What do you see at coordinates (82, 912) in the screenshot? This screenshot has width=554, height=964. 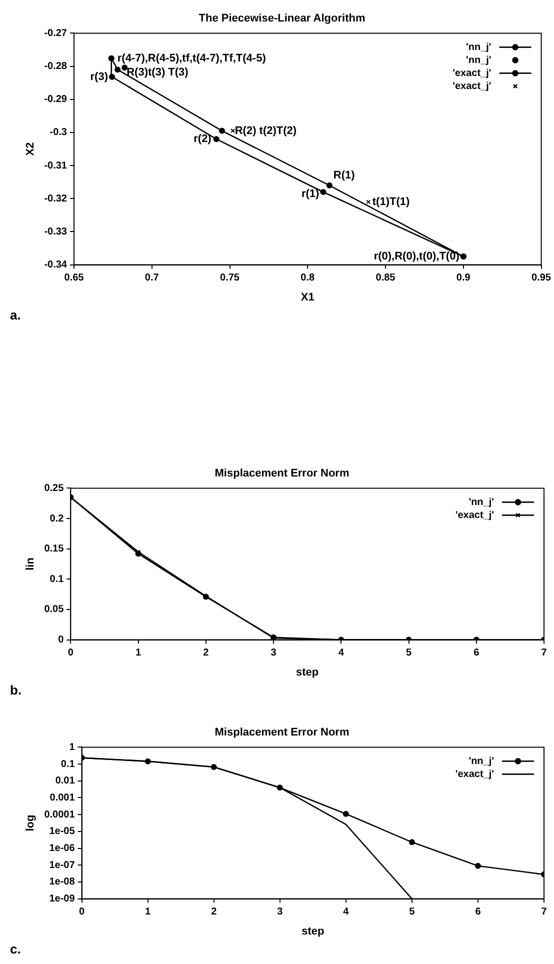 I see `x-tick-label: 0` at bounding box center [82, 912].